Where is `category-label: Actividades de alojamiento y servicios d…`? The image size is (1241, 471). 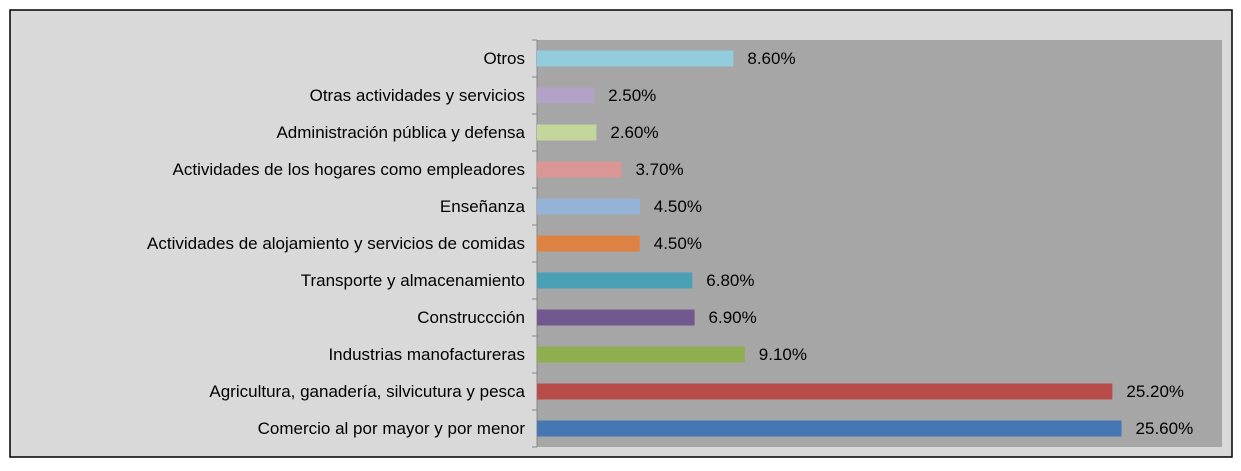
category-label: Actividades de alojamiento y servicios d… is located at coordinates (336, 243).